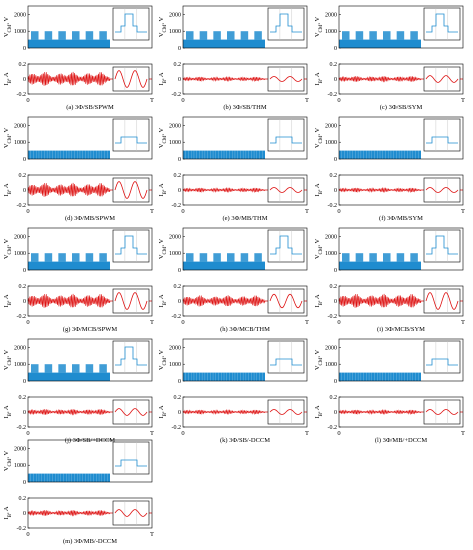 The width and height of the screenshot is (473, 550). What do you see at coordinates (90, 107) in the screenshot?
I see `subplot-caption: (a) 3Φ/SB/SPWM` at bounding box center [90, 107].